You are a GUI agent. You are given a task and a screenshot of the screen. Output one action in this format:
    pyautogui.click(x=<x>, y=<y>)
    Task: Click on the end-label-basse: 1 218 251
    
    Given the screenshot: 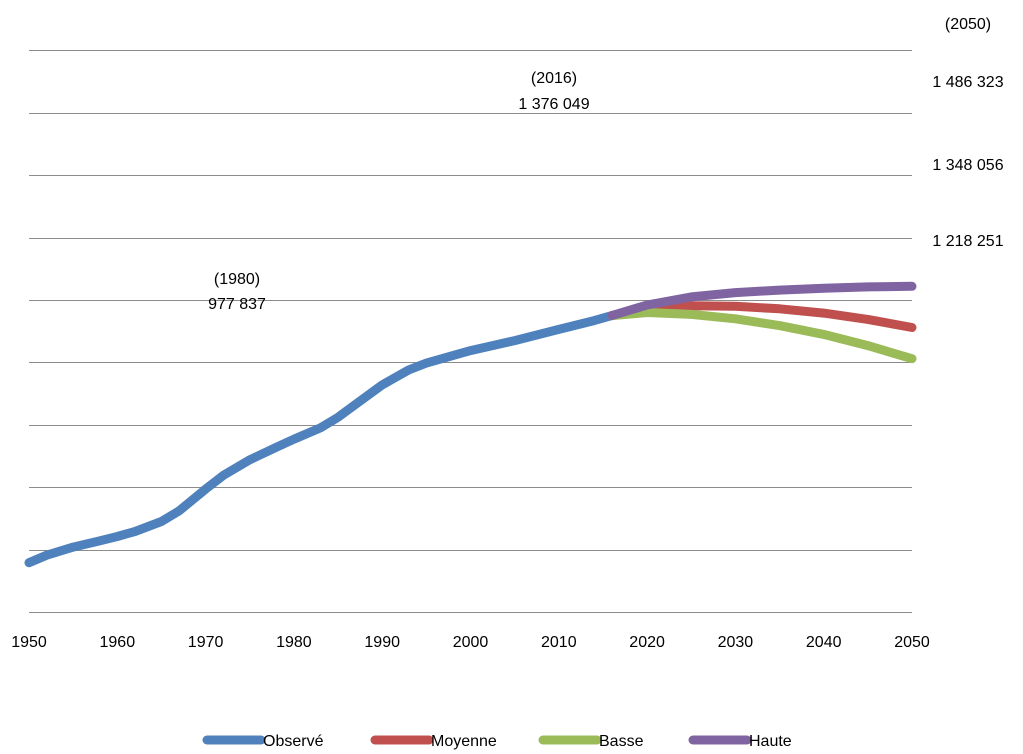 What is the action you would take?
    pyautogui.click(x=967, y=241)
    